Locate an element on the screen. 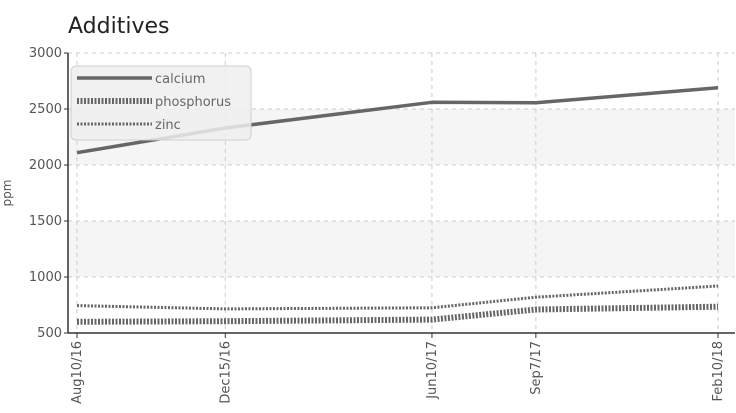 This screenshot has width=736, height=413. series-line-phosphorus is located at coordinates (397, 314).